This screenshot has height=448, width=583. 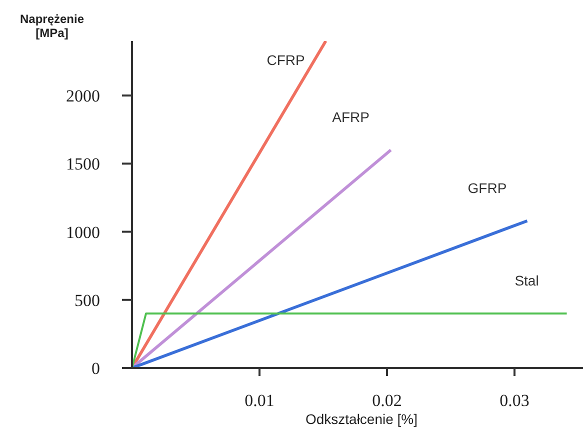 What do you see at coordinates (52, 26) in the screenshot?
I see `y-axis-title: Naprężenie [MPa]` at bounding box center [52, 26].